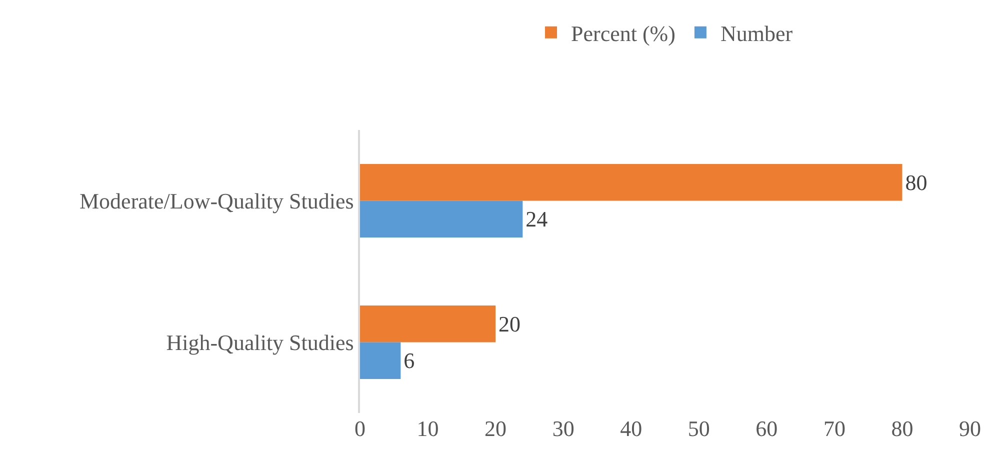 The image size is (990, 453). Describe the element at coordinates (767, 428) in the screenshot. I see `x-tick-label: 60` at that location.